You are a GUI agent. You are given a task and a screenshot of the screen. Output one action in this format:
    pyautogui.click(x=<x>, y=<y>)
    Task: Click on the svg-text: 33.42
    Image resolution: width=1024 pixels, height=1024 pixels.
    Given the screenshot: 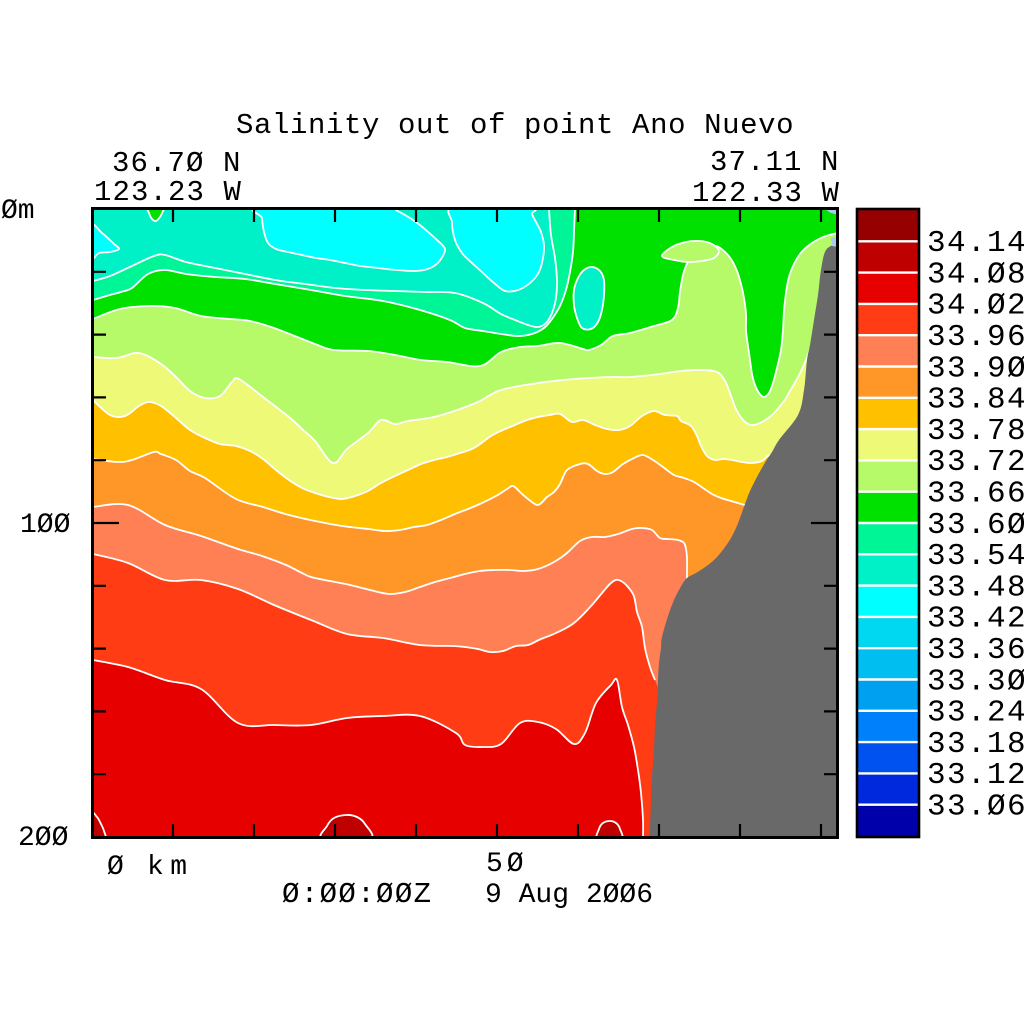 What is the action you would take?
    pyautogui.click(x=975, y=619)
    